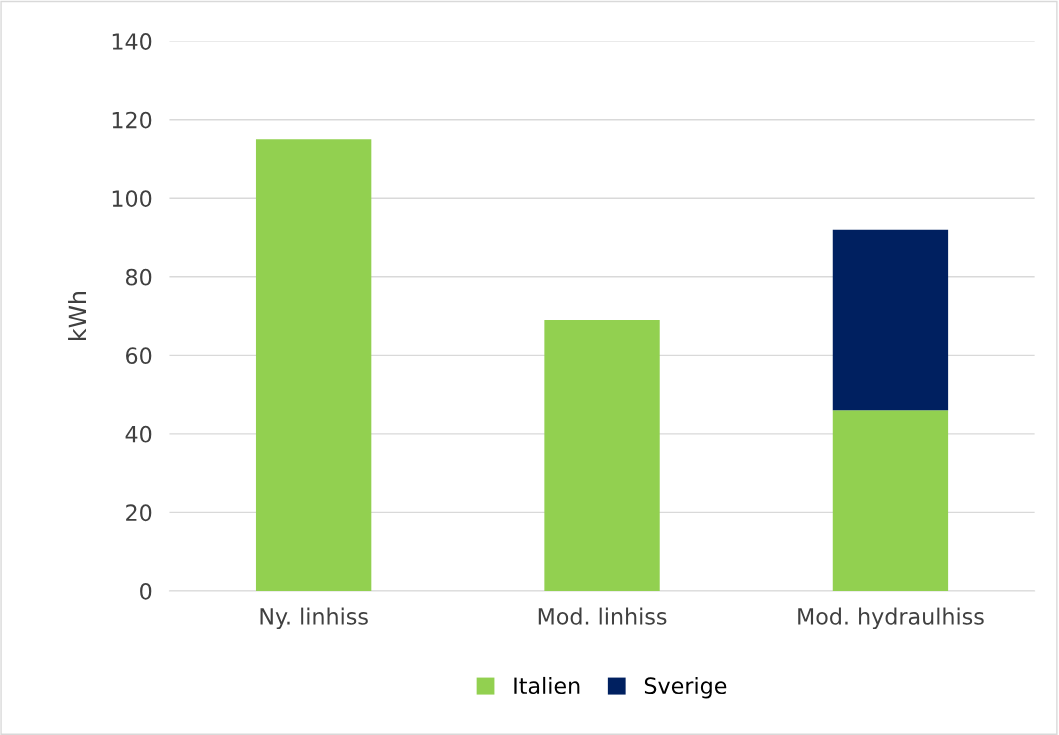 This screenshot has height=735, width=1059. Describe the element at coordinates (77, 316) in the screenshot. I see `y-axis-title: kWh` at that location.